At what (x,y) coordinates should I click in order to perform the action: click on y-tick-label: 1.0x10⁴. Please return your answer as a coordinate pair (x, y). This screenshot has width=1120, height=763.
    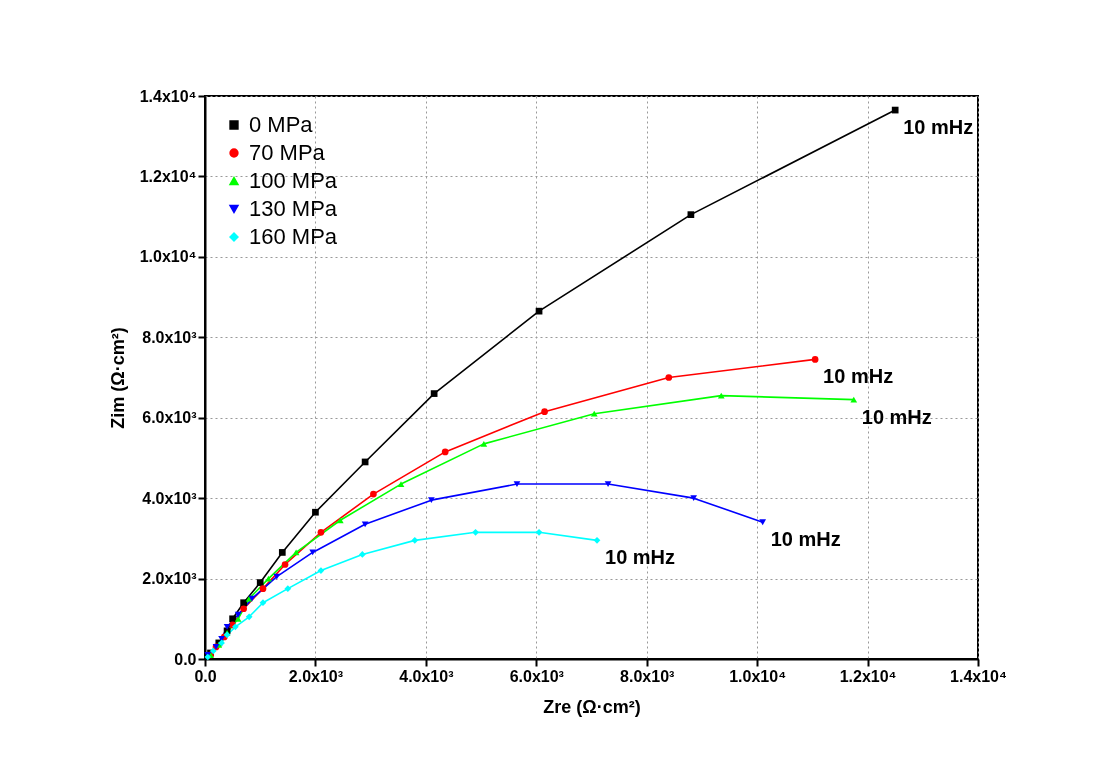
    Looking at the image, I should click on (168, 257).